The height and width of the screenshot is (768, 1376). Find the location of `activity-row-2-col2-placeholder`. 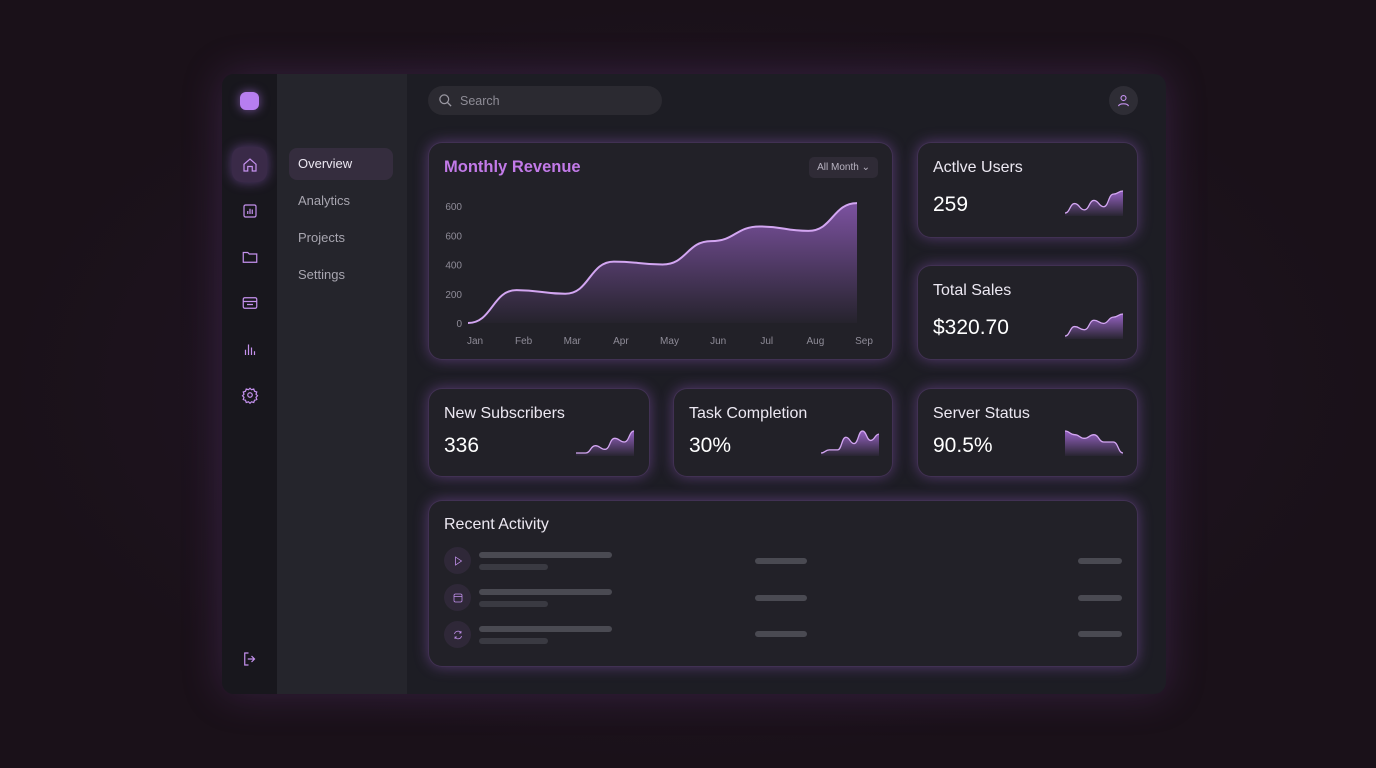

activity-row-2-col2-placeholder is located at coordinates (781, 598).